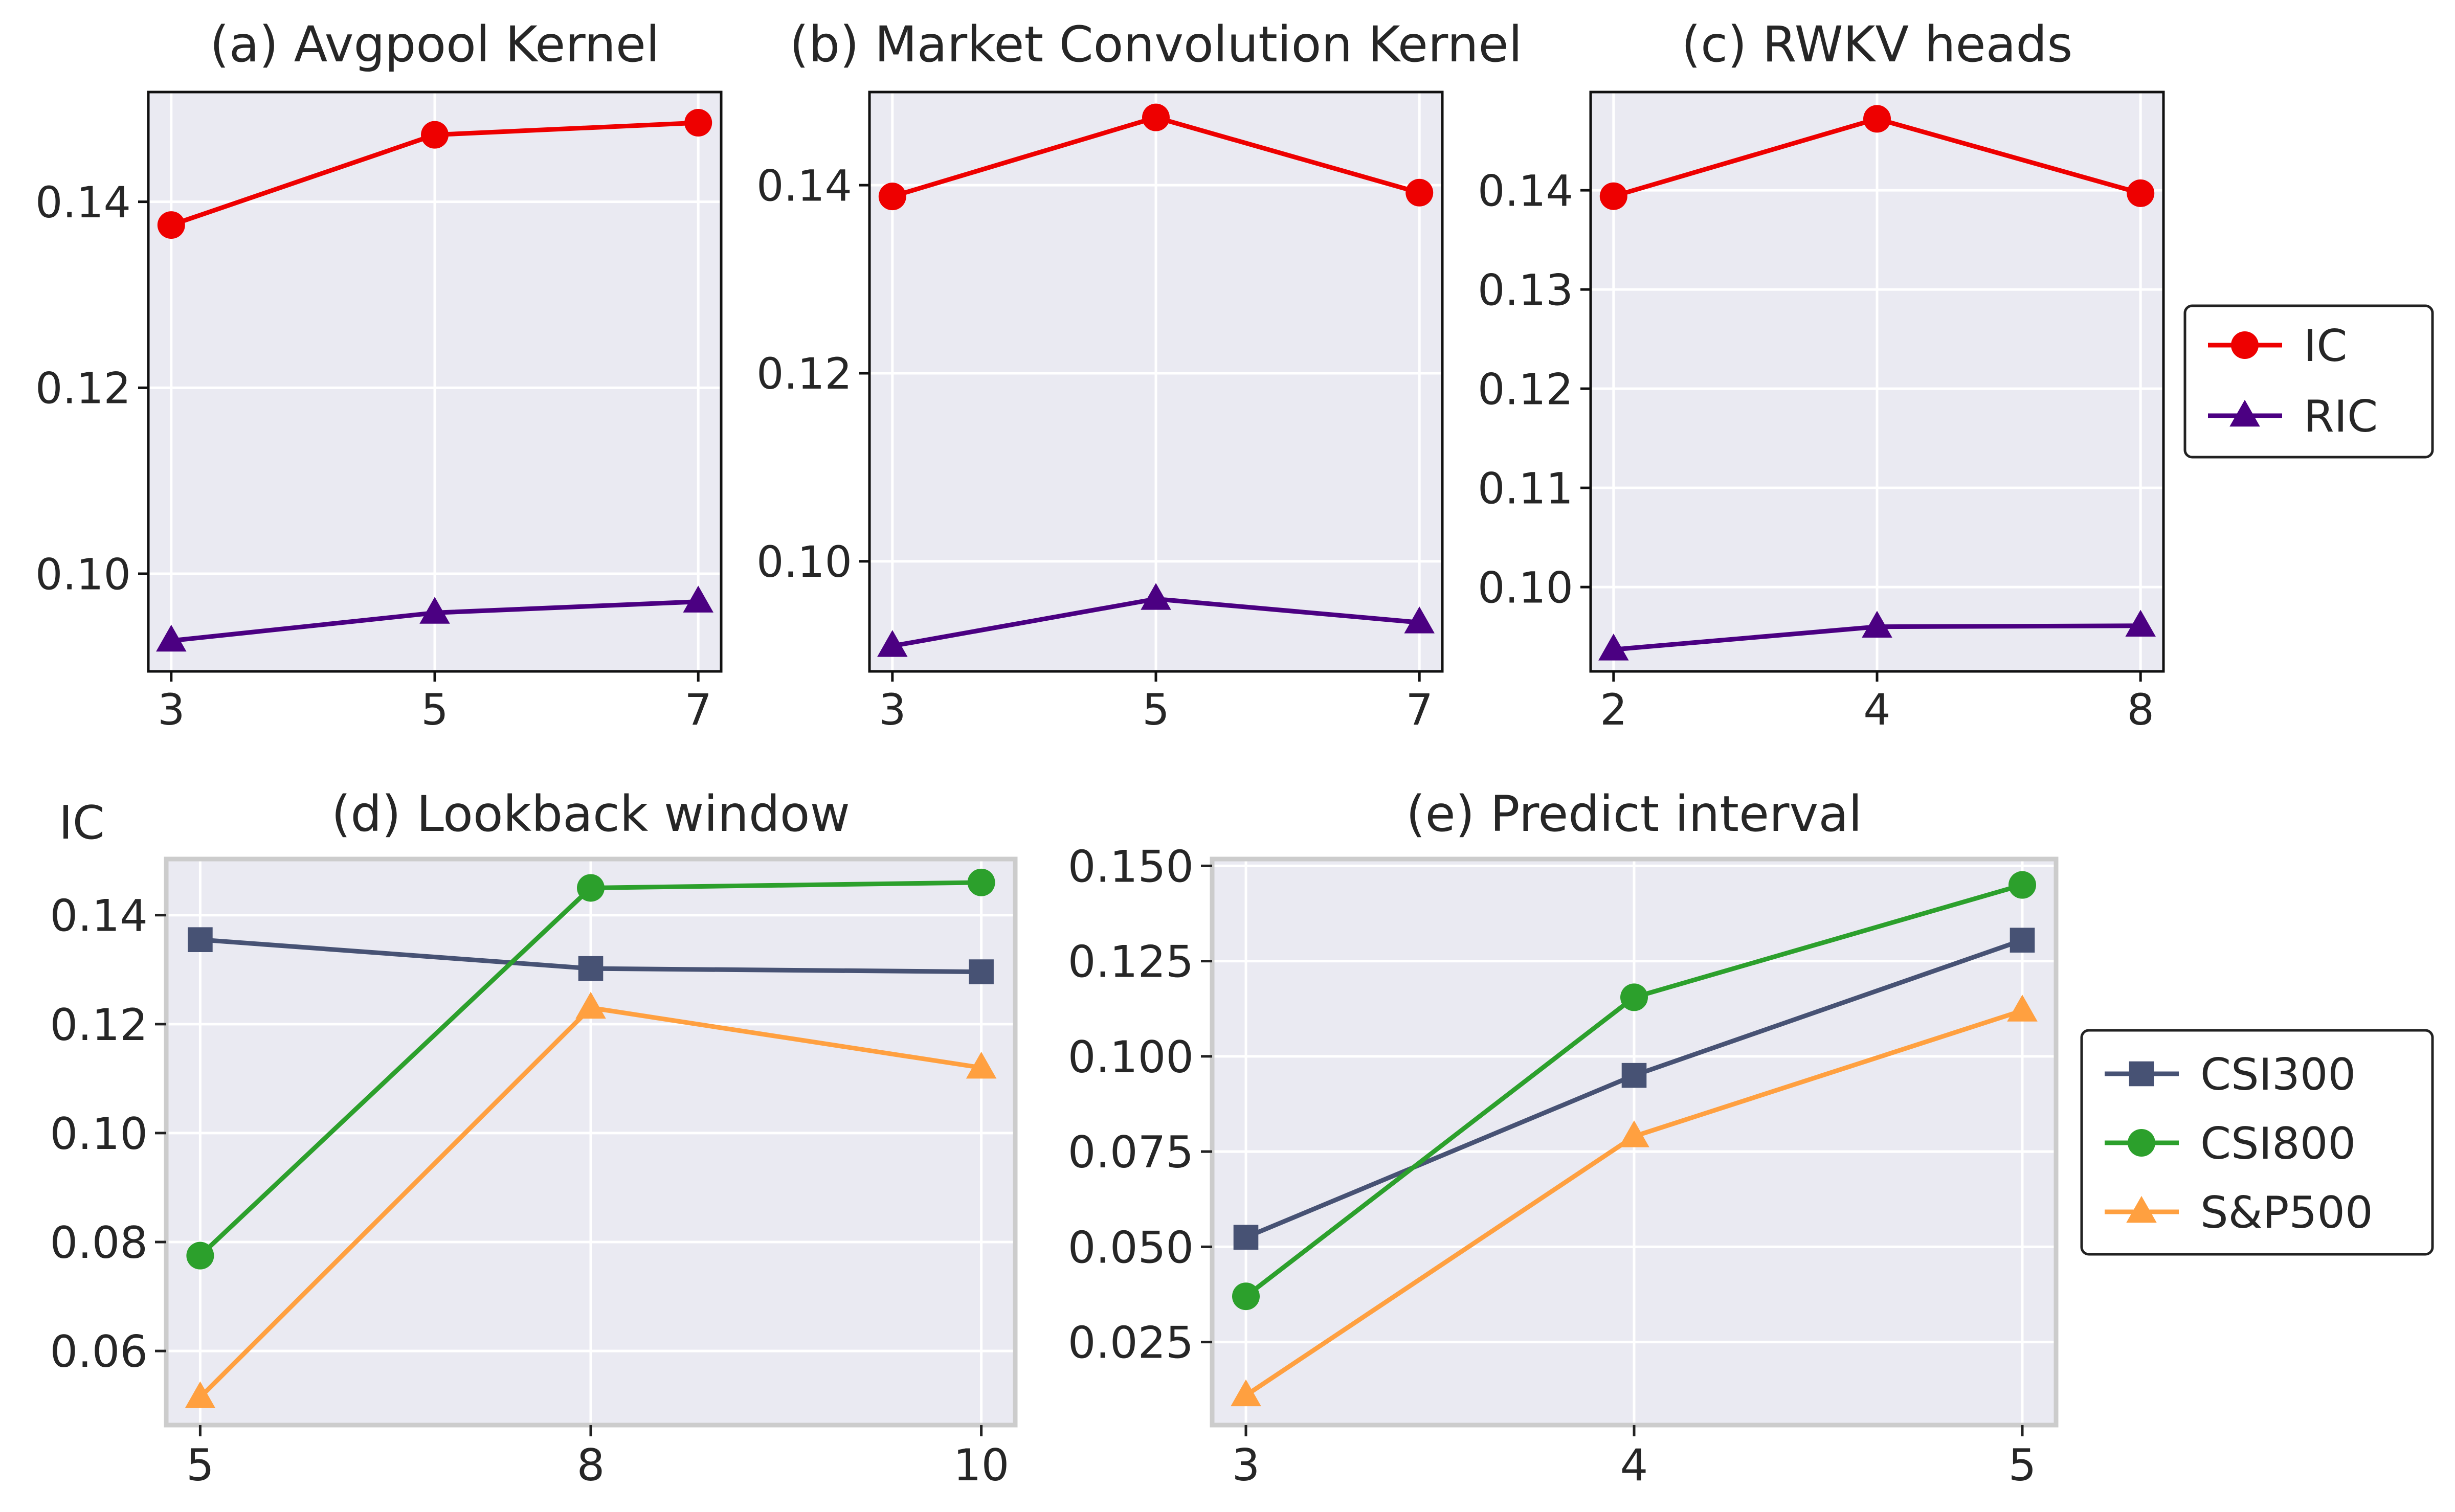  What do you see at coordinates (1131, 1057) in the screenshot?
I see `y-tick-label: 0.100` at bounding box center [1131, 1057].